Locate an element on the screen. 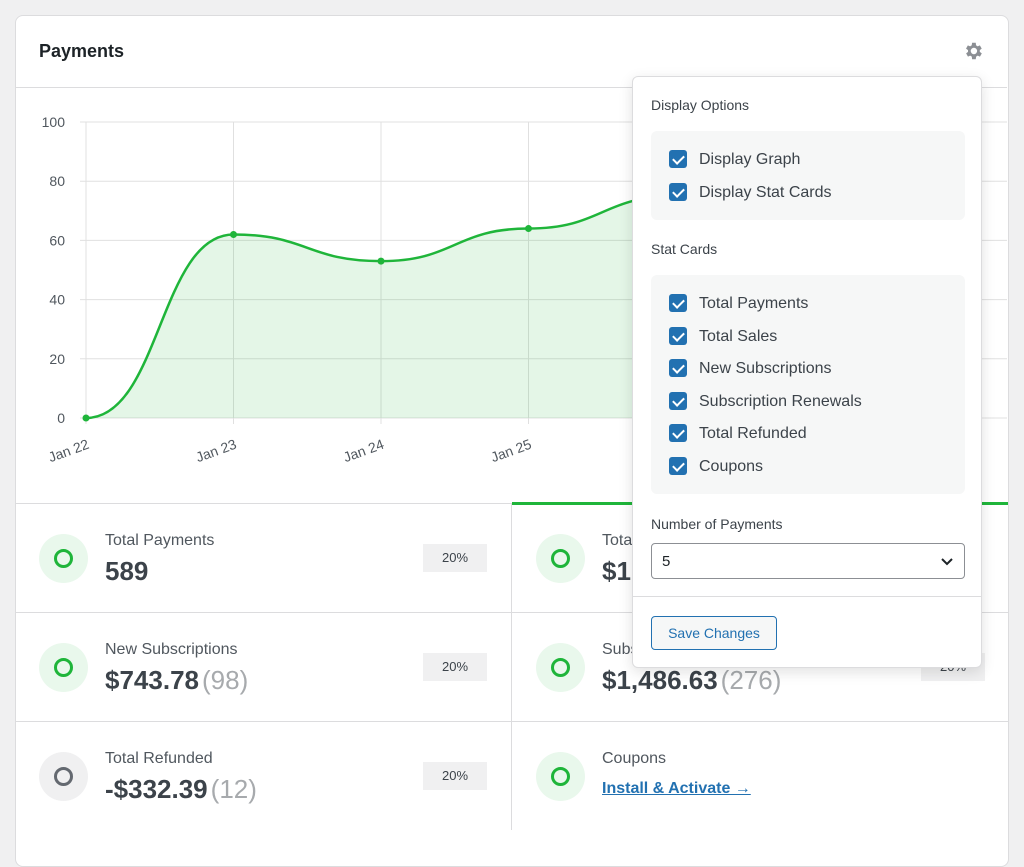  y-tick-label: 60 is located at coordinates (57, 240).